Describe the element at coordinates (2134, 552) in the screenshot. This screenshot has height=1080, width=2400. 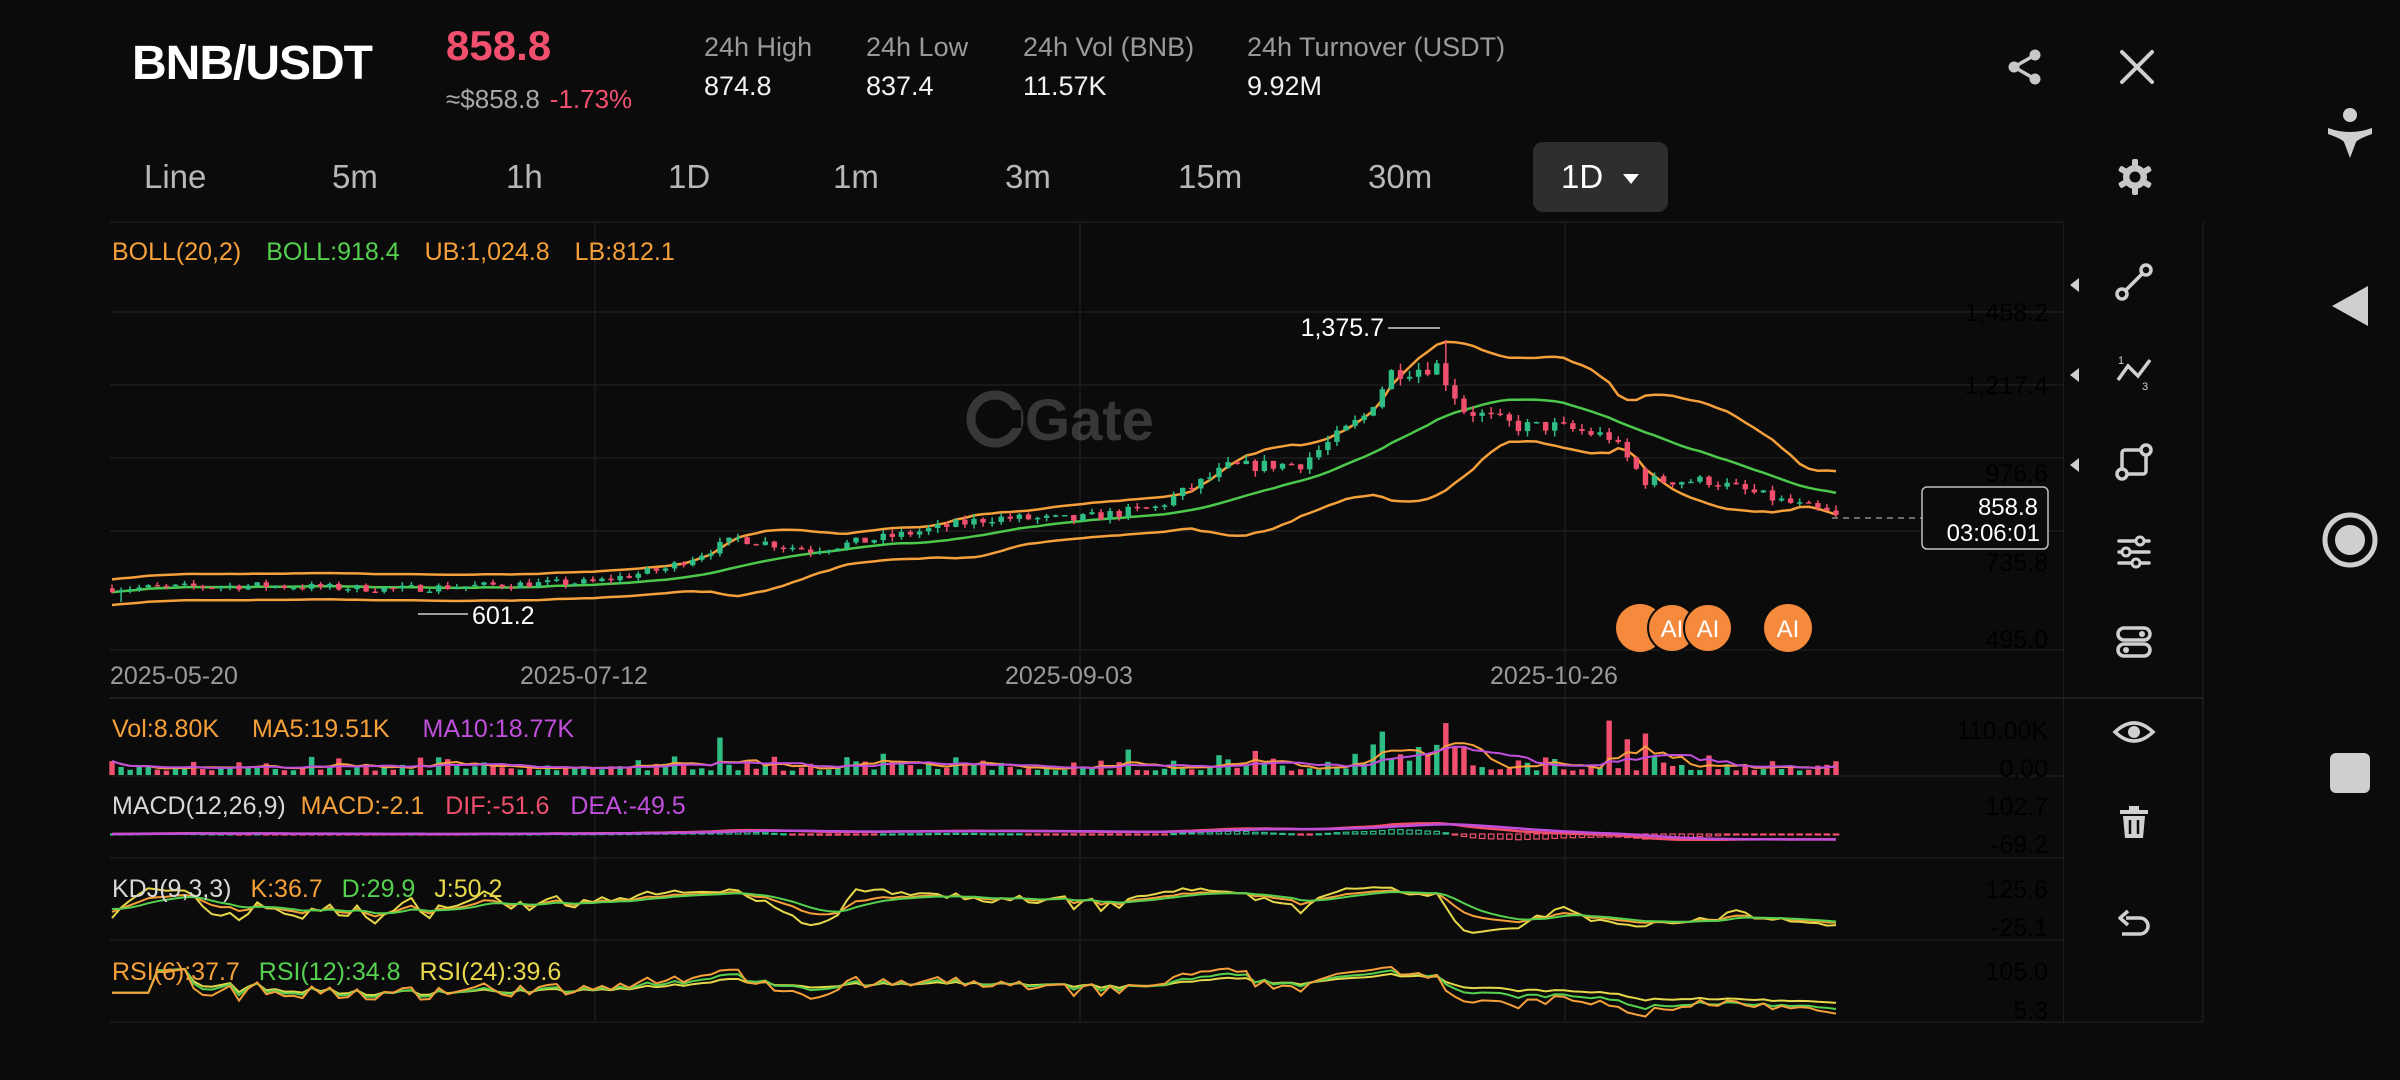
I see `indicator-settings-tool` at that location.